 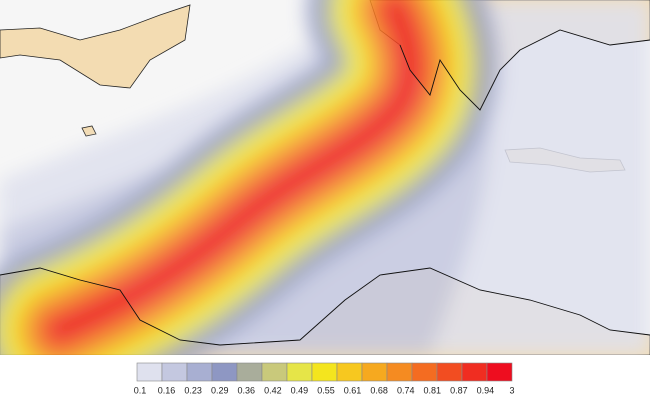 I want to click on colorbar-label: 3, so click(x=511, y=390).